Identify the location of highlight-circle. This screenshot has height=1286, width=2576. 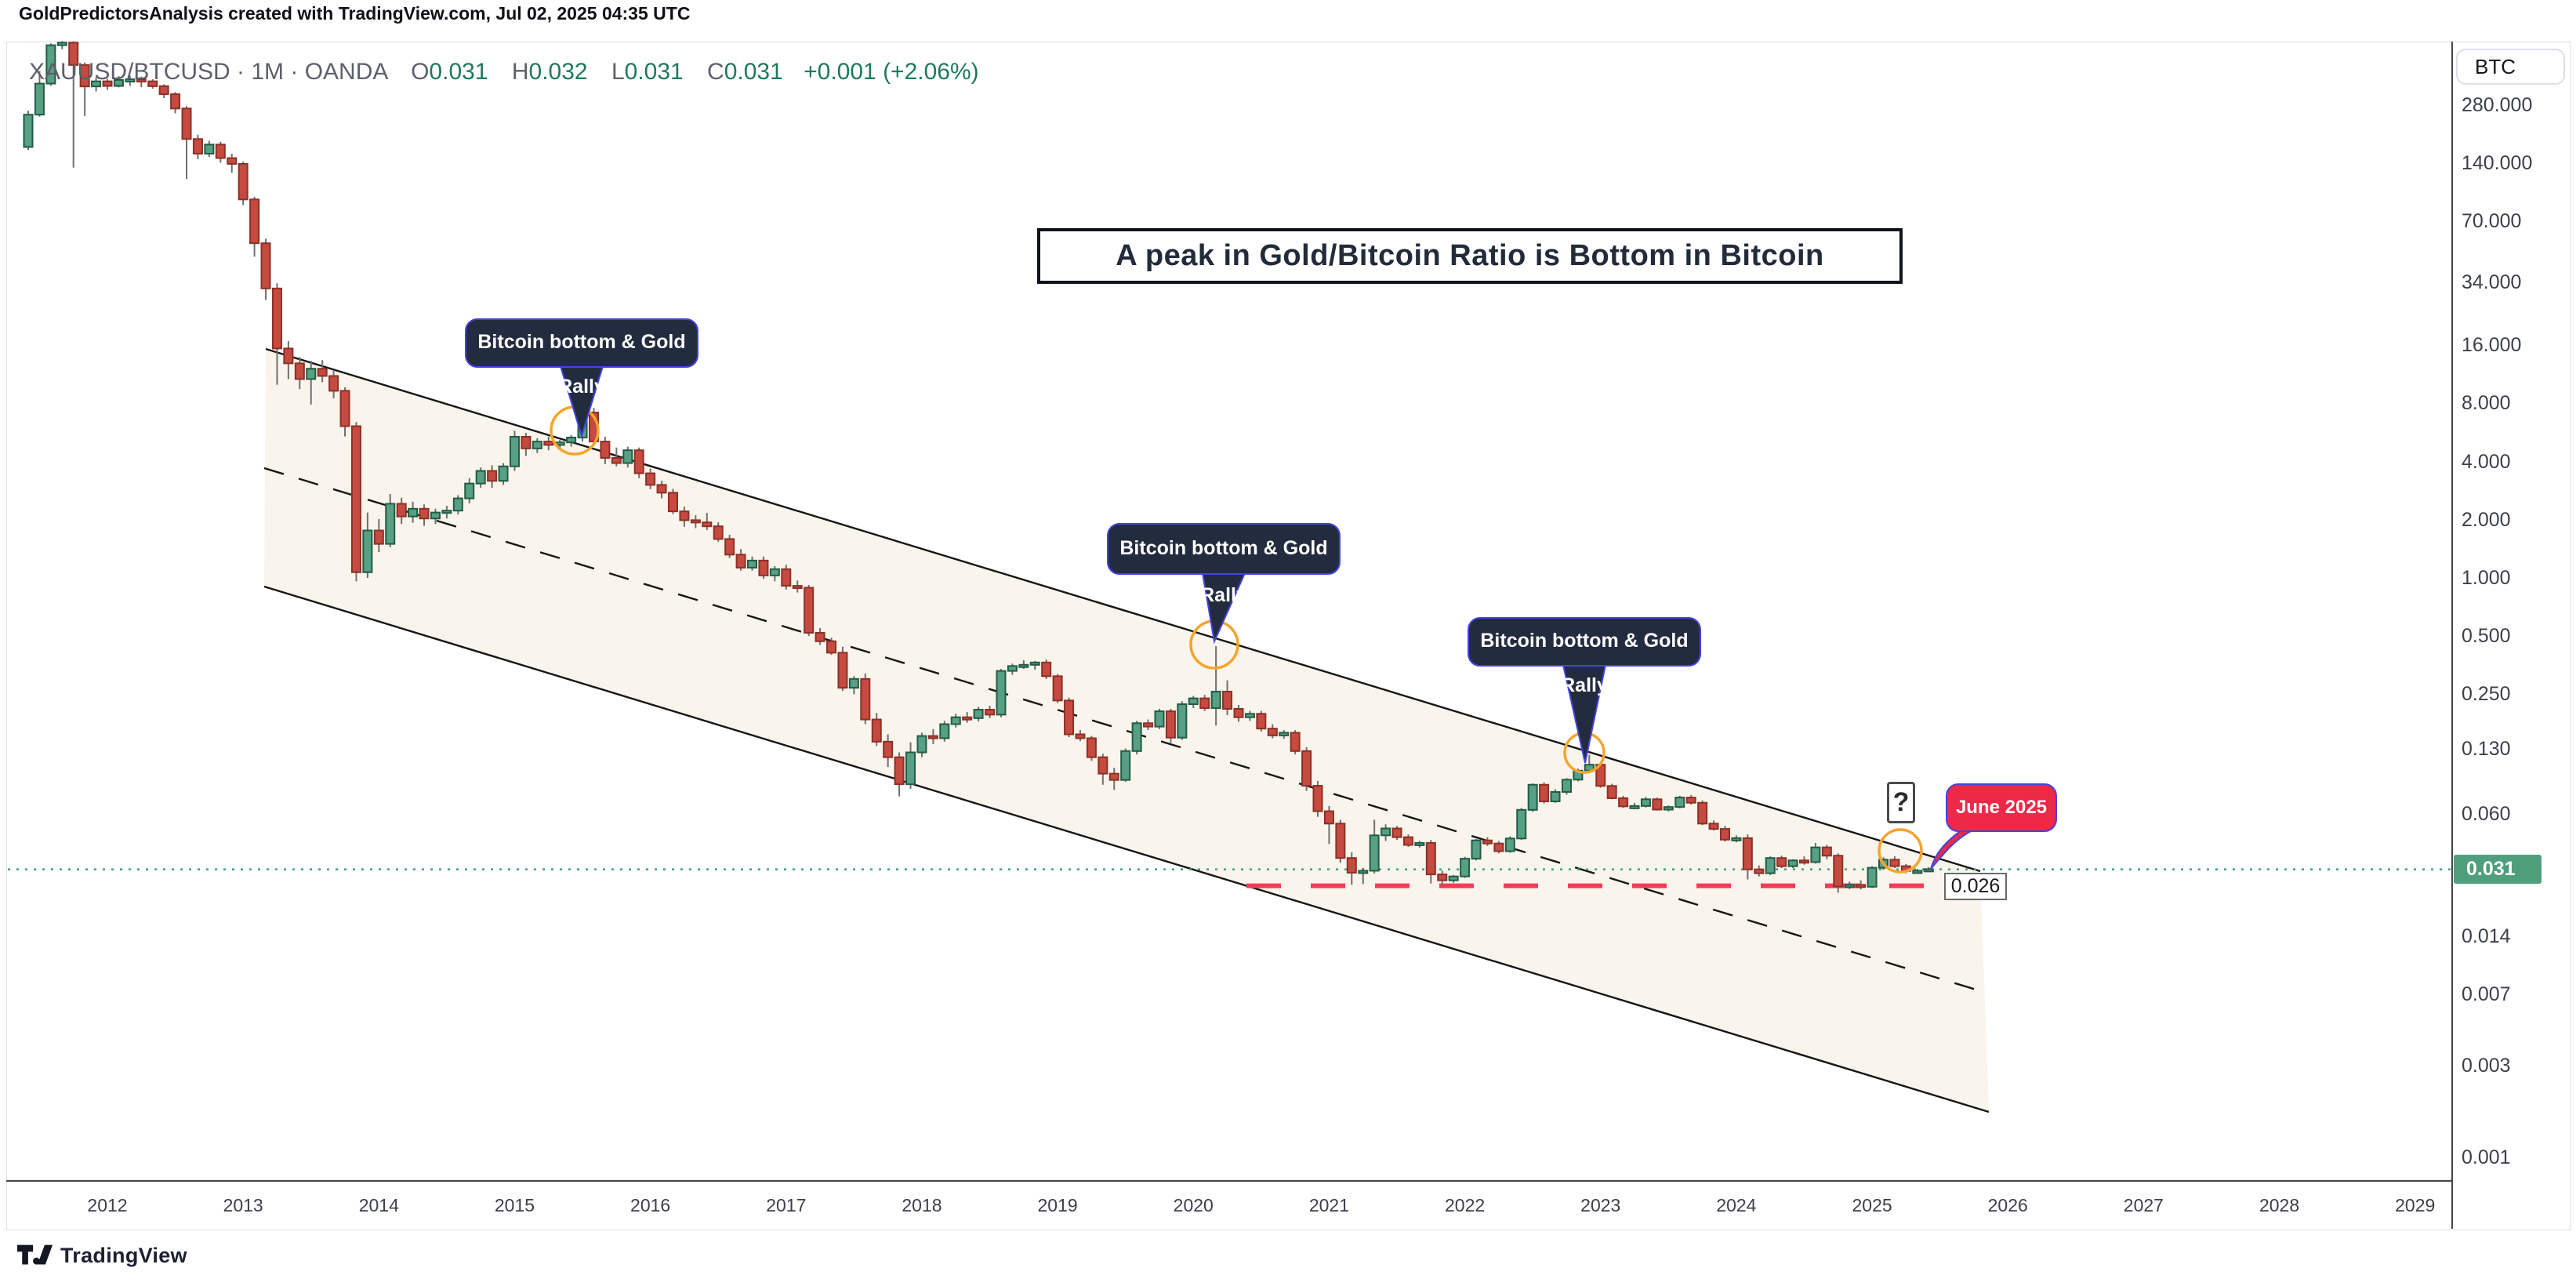
(1901, 851).